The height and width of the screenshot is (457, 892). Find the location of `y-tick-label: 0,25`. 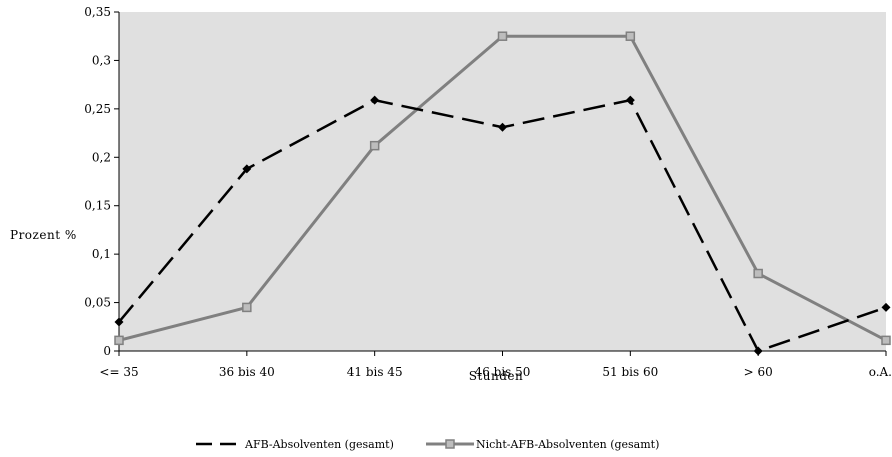

y-tick-label: 0,25 is located at coordinates (97, 109).